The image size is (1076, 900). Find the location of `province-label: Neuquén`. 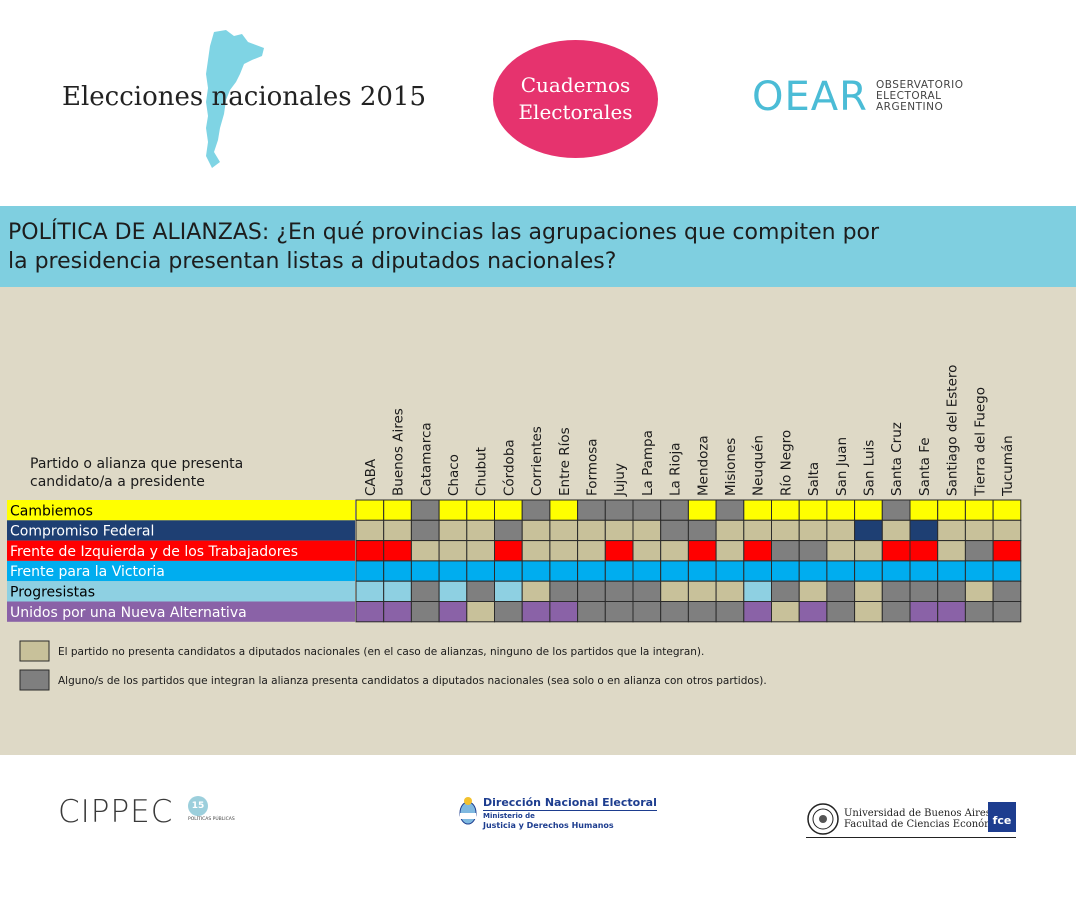

province-label: Neuquén is located at coordinates (759, 465).